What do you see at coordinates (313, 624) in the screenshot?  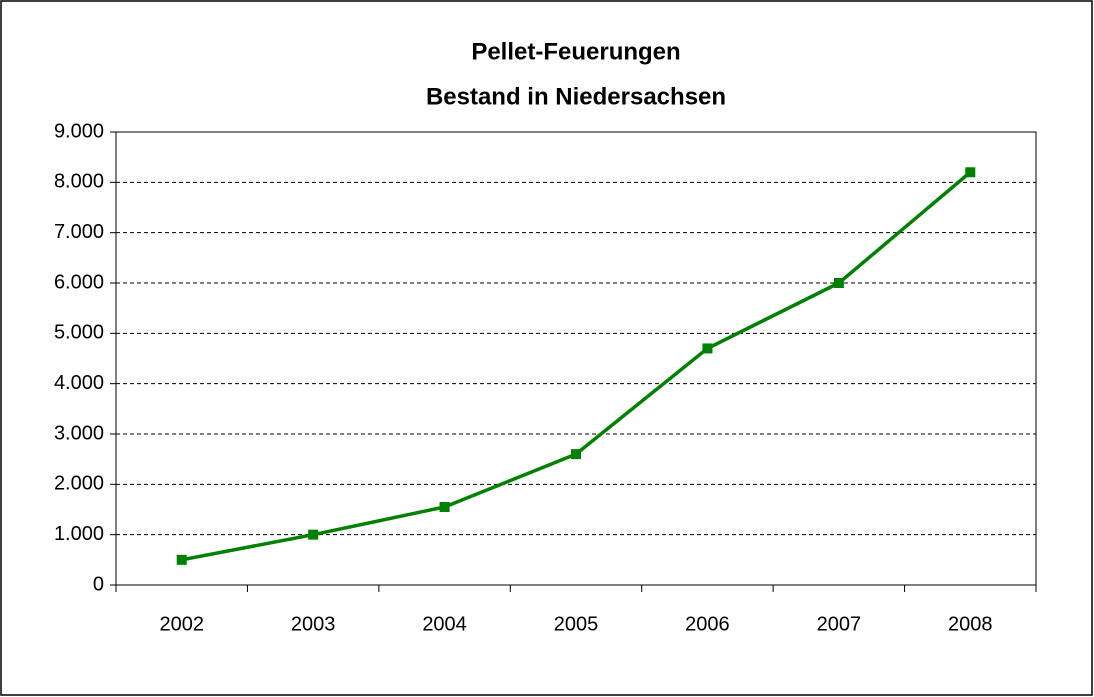 I see `x-tick-label: 2003` at bounding box center [313, 624].